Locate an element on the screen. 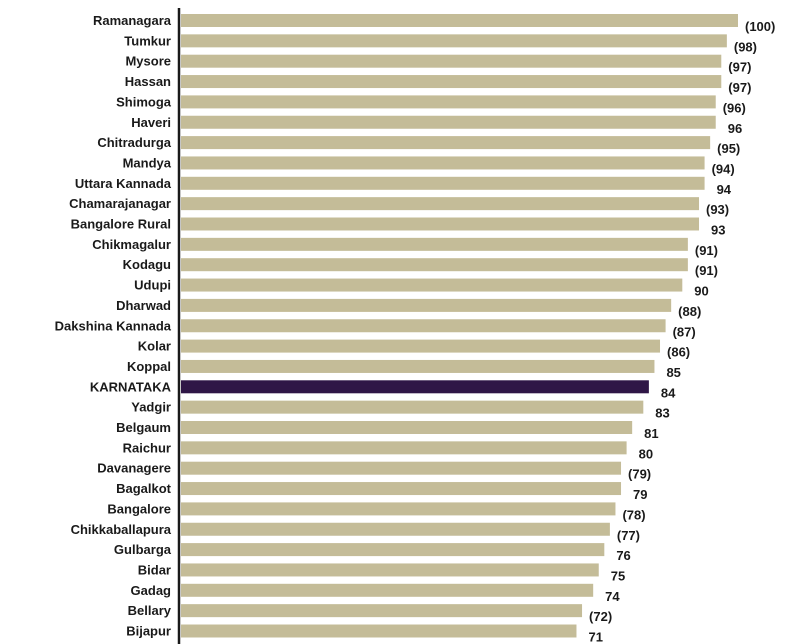 This screenshot has height=644, width=792. category-label-chikmagalur: Chikmagalur is located at coordinates (131, 244).